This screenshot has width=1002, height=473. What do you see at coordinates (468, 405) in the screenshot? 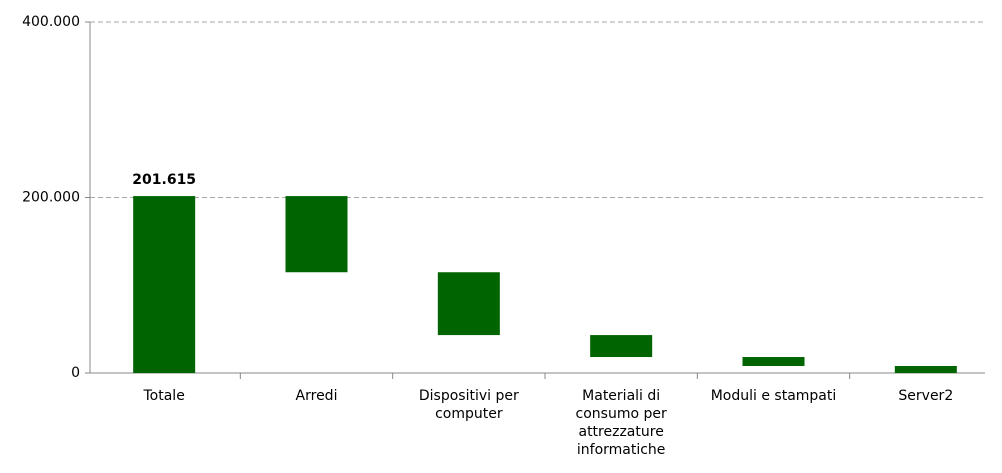
I see `x-tick-label: Dispositivi per computer` at bounding box center [468, 405].